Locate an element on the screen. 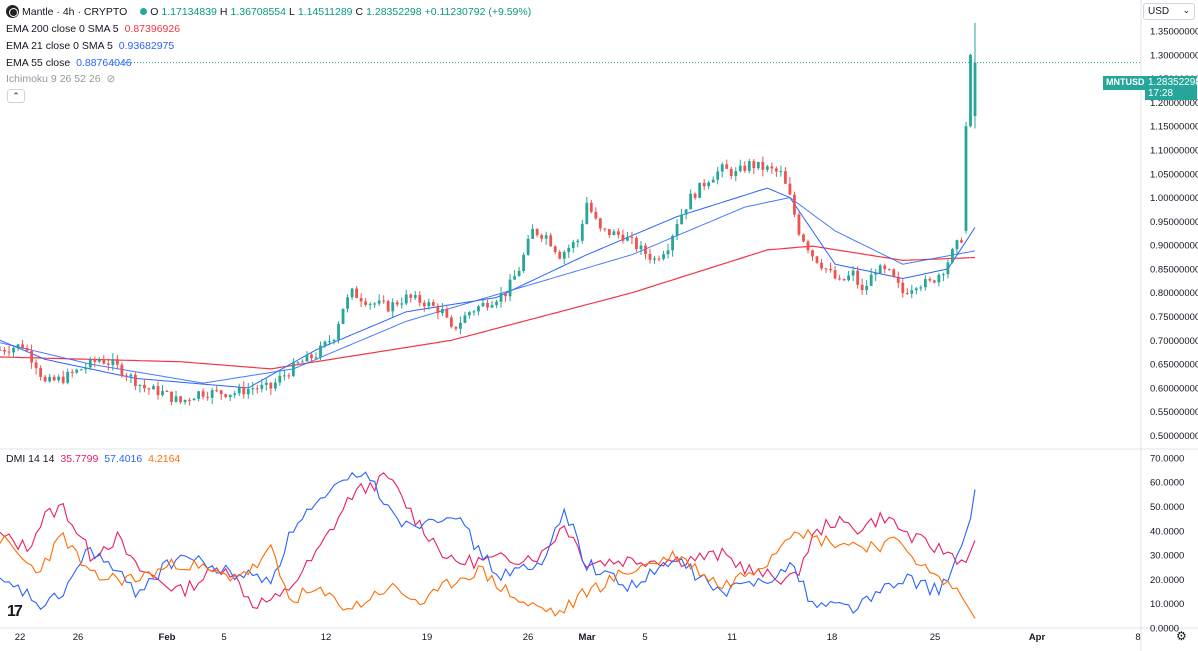 The height and width of the screenshot is (651, 1198). low-value: 1.14511289 is located at coordinates (325, 11).